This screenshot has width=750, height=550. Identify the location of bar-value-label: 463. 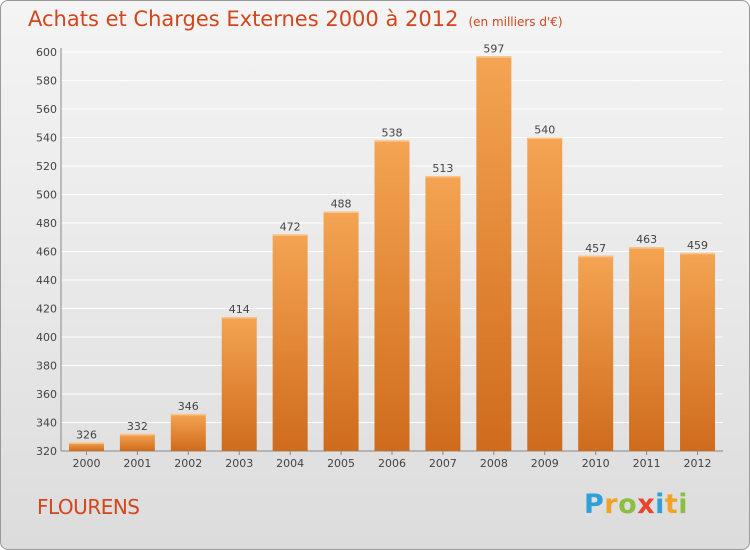
(646, 239).